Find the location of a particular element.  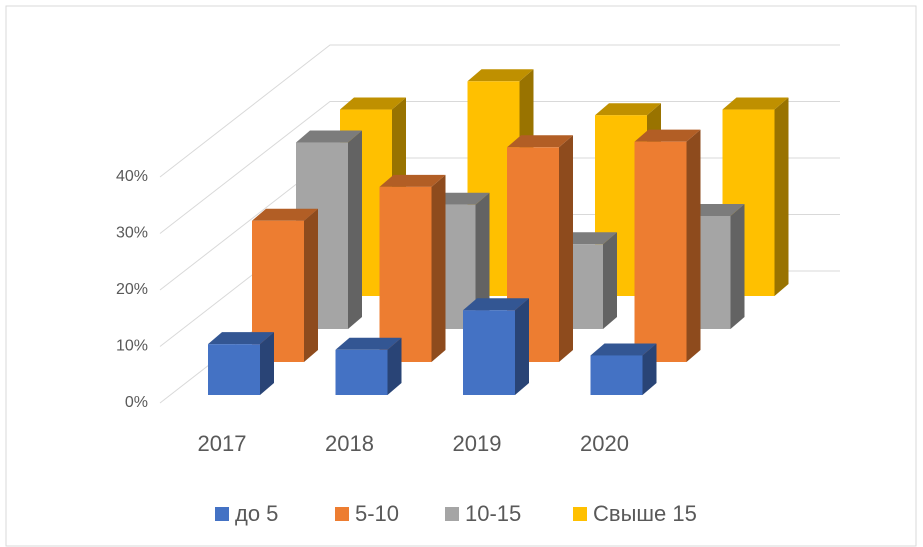

y-tick-label: 30% is located at coordinates (132, 233).